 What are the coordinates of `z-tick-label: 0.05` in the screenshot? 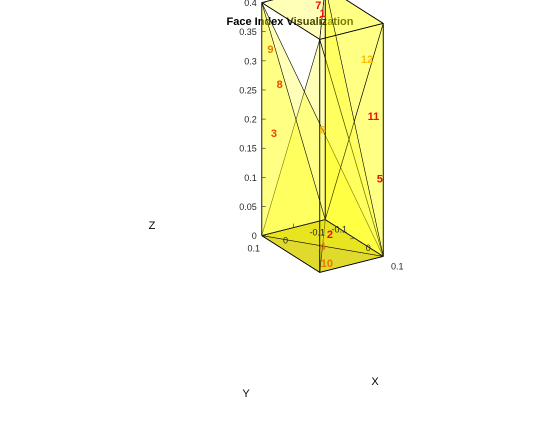 It's located at (248, 207).